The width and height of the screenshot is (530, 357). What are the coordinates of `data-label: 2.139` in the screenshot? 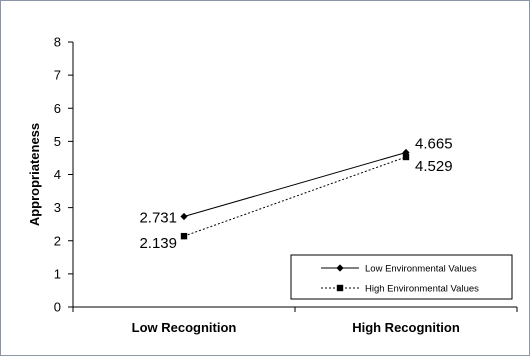 It's located at (158, 243).